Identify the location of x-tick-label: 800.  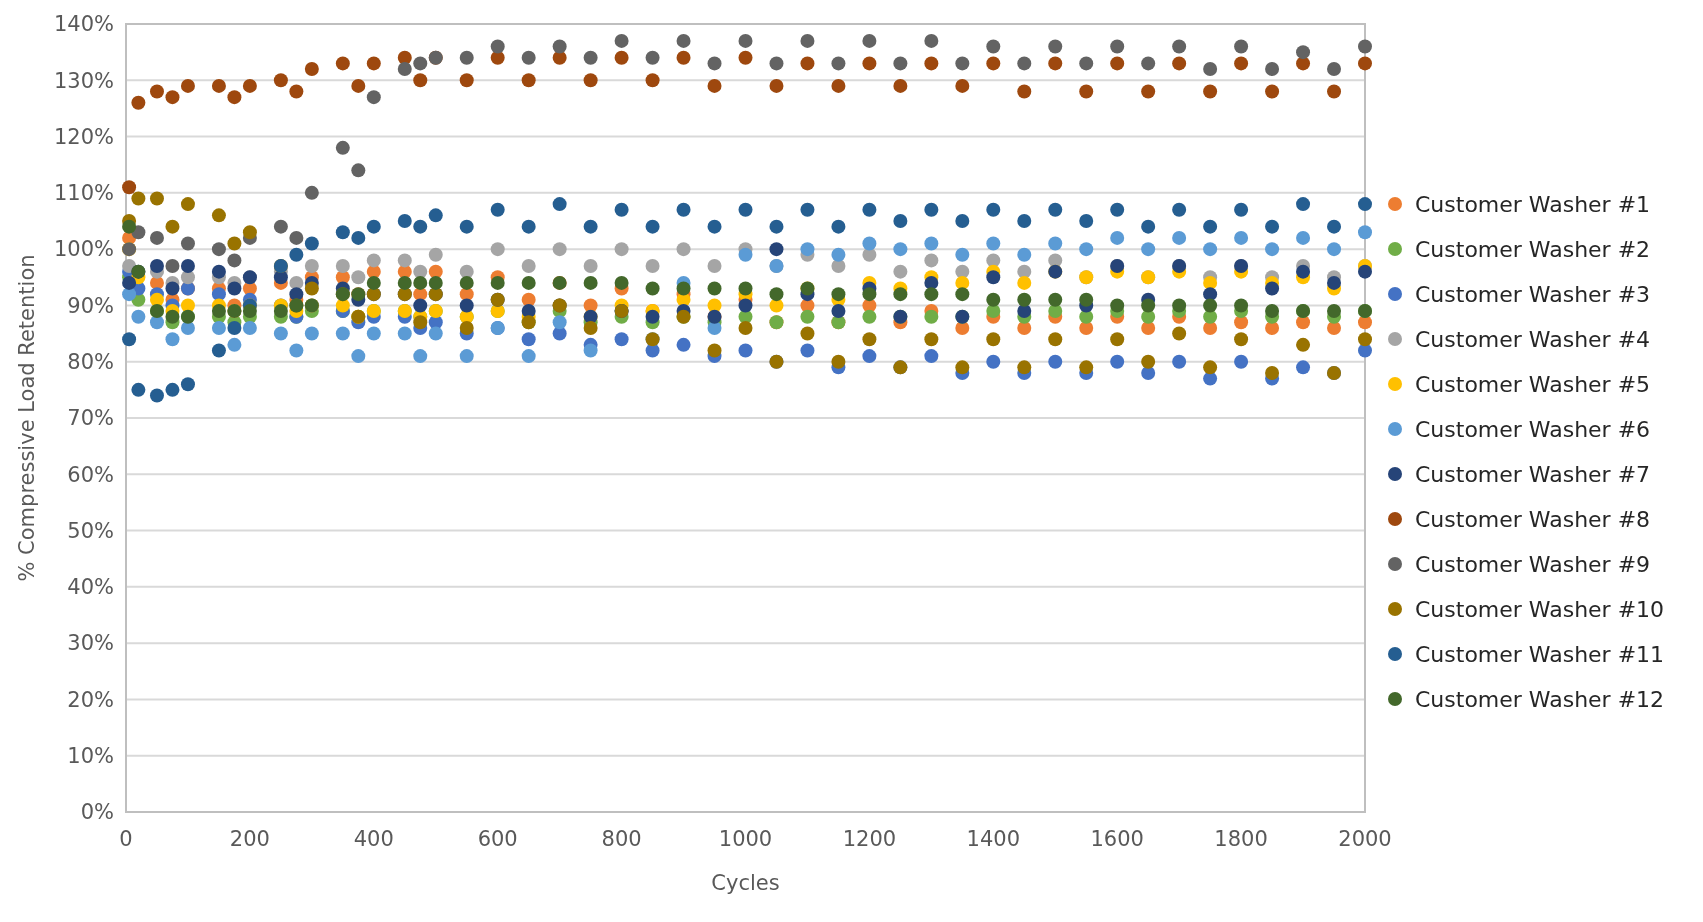
(621, 839).